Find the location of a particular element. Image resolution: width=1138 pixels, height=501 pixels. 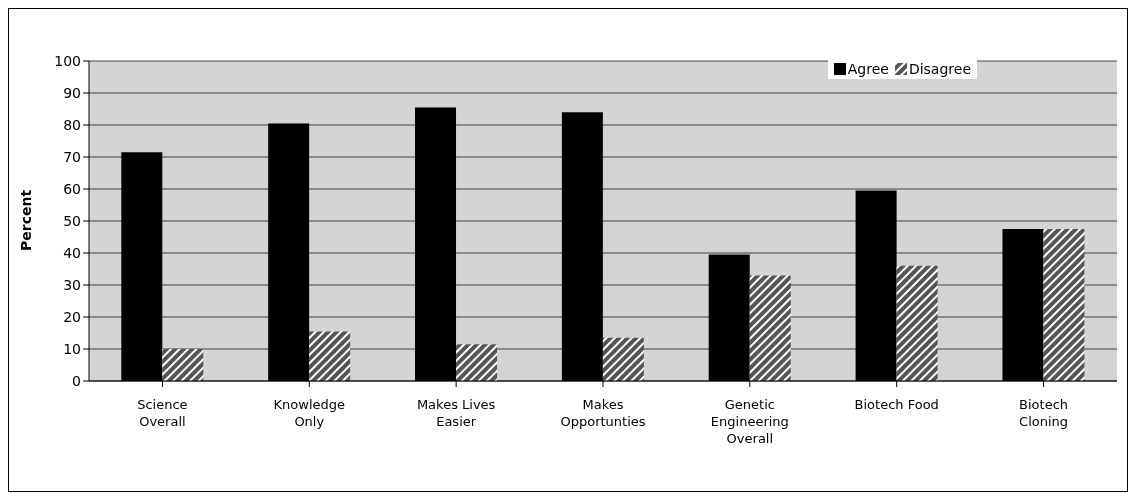

legend-label: Disagree is located at coordinates (939, 69).